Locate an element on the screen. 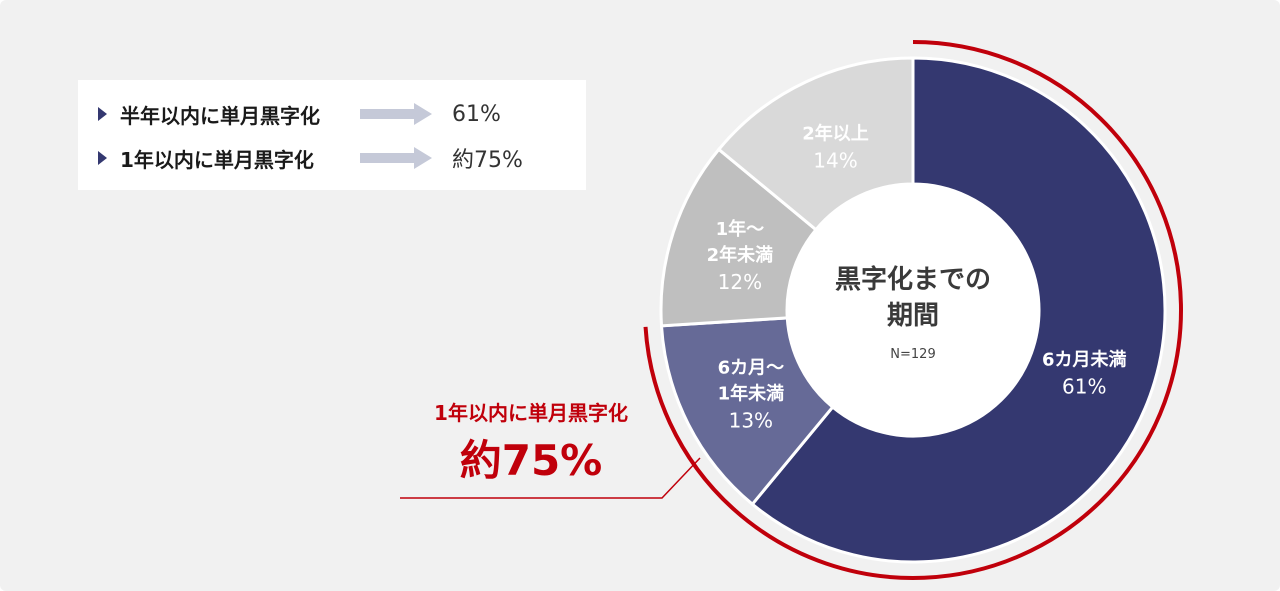  slice-value-label: 61% is located at coordinates (1084, 387).